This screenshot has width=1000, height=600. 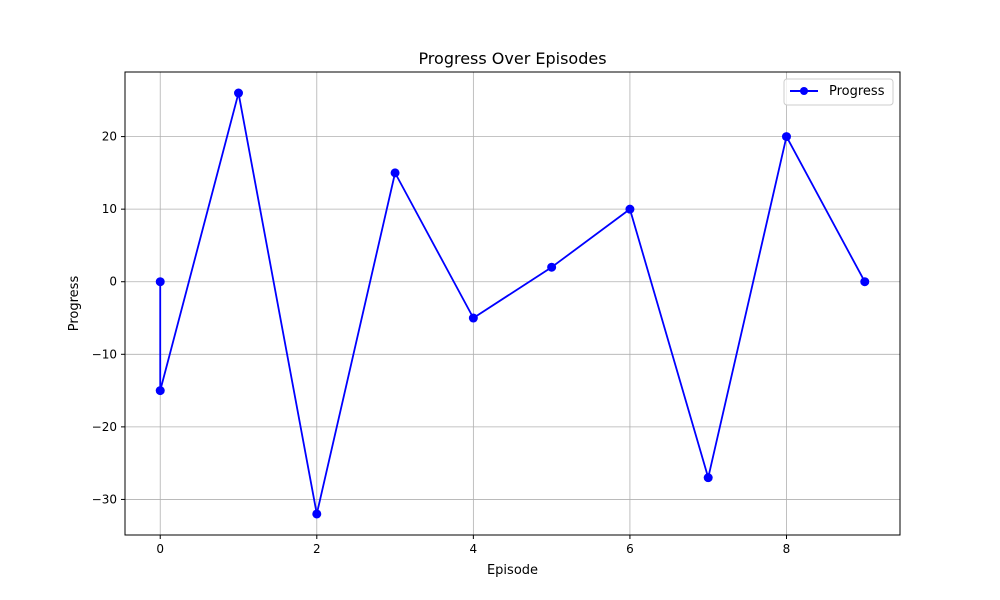 What do you see at coordinates (857, 91) in the screenshot?
I see `legend-label: Progress` at bounding box center [857, 91].